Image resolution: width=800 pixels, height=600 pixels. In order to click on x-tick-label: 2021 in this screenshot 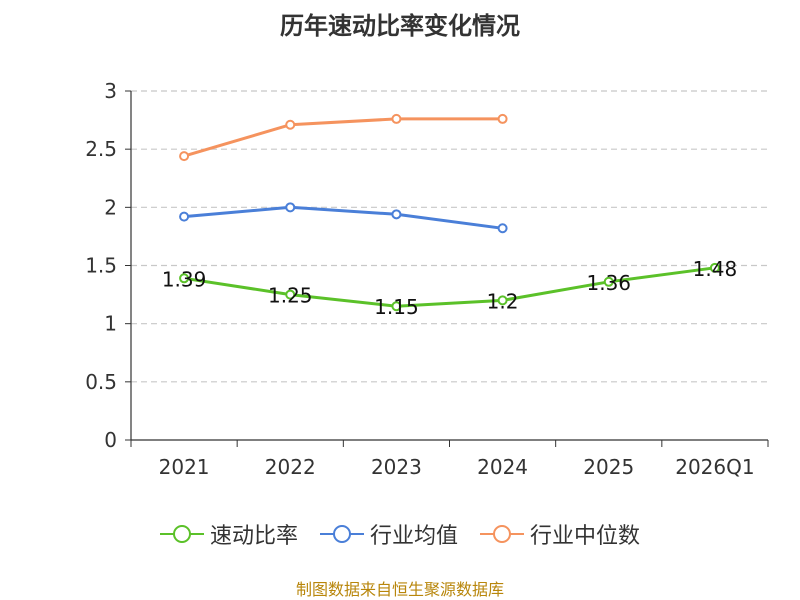, I will do `click(184, 467)`.